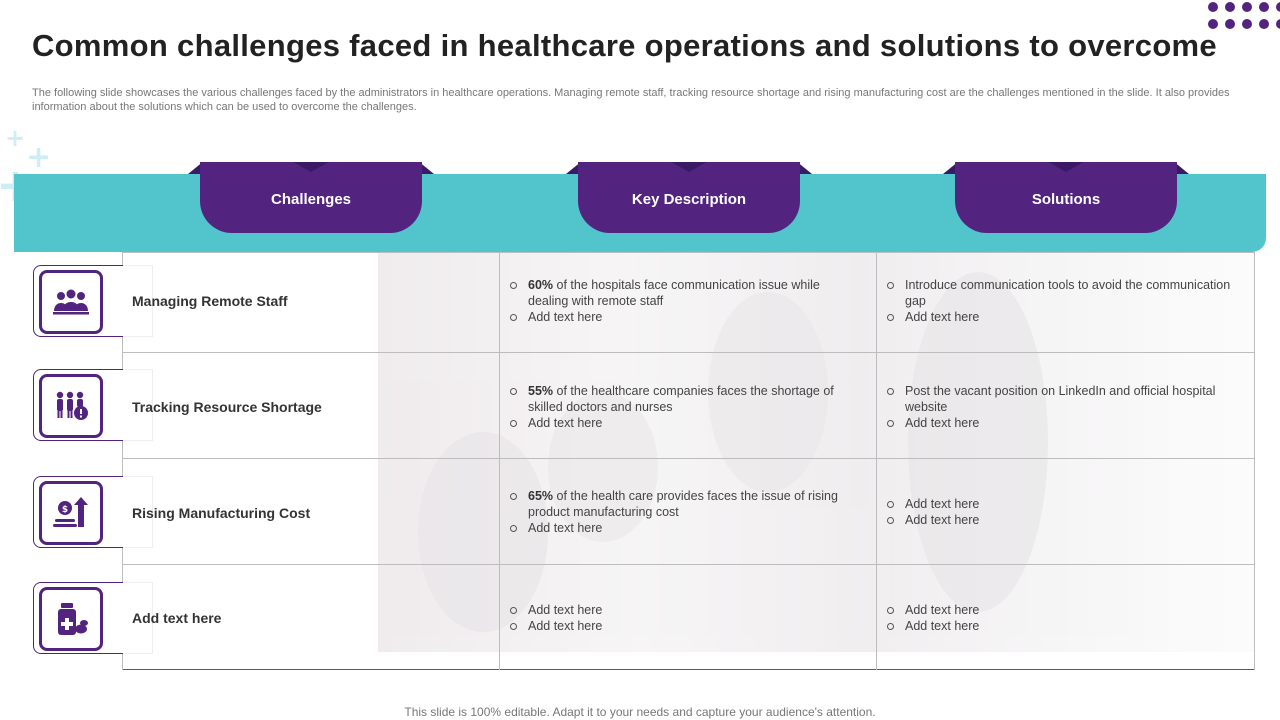 The height and width of the screenshot is (720, 1280). What do you see at coordinates (1244, 16) in the screenshot?
I see `decorative-dots` at bounding box center [1244, 16].